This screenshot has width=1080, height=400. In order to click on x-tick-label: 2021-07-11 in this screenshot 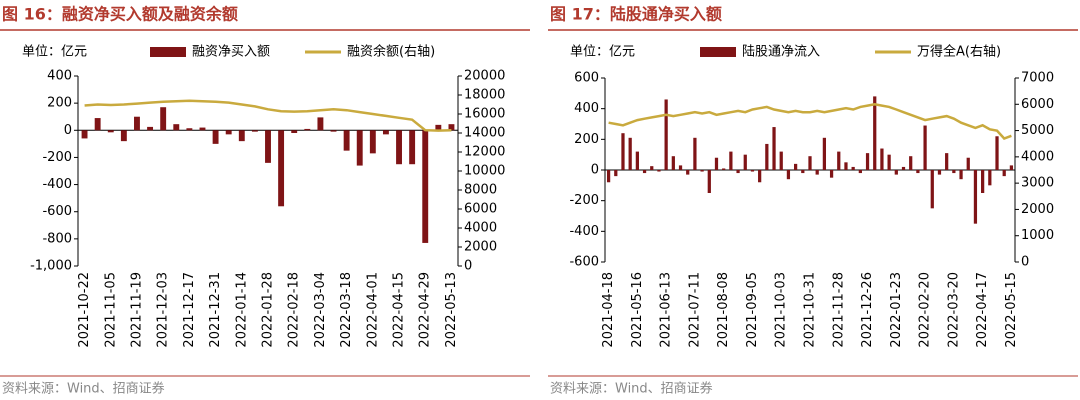, I will do `click(694, 310)`.